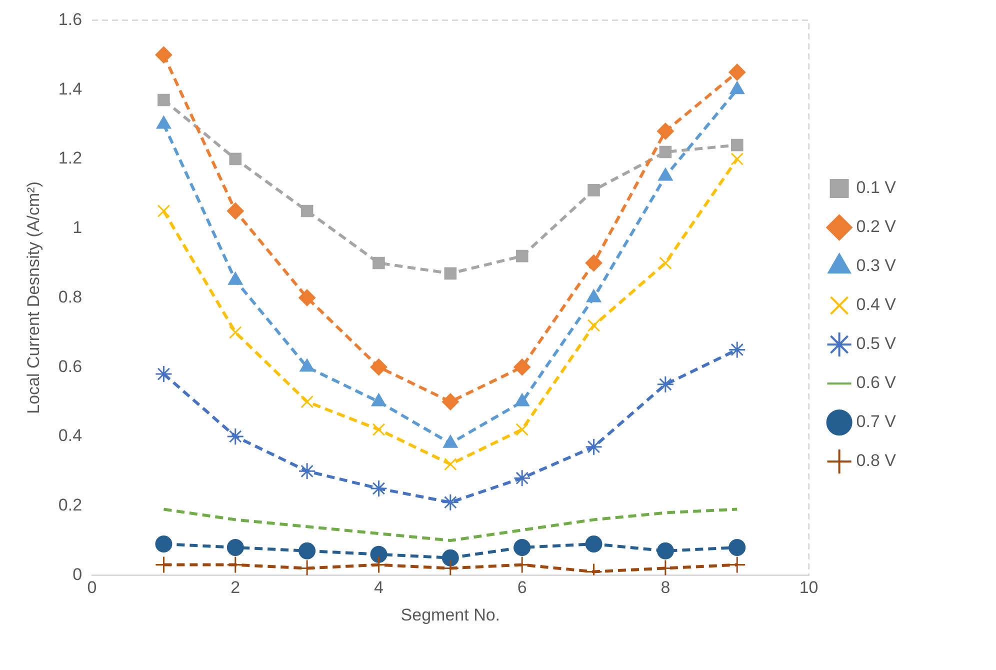 The width and height of the screenshot is (996, 670). Describe the element at coordinates (70, 436) in the screenshot. I see `y-tick-label: 0.4` at that location.